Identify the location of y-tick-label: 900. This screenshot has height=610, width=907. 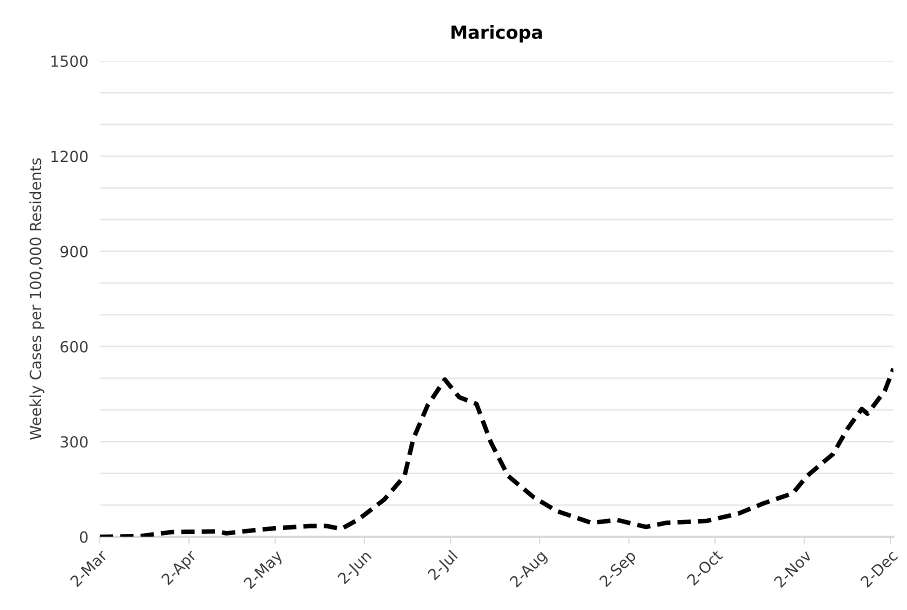
(74, 252).